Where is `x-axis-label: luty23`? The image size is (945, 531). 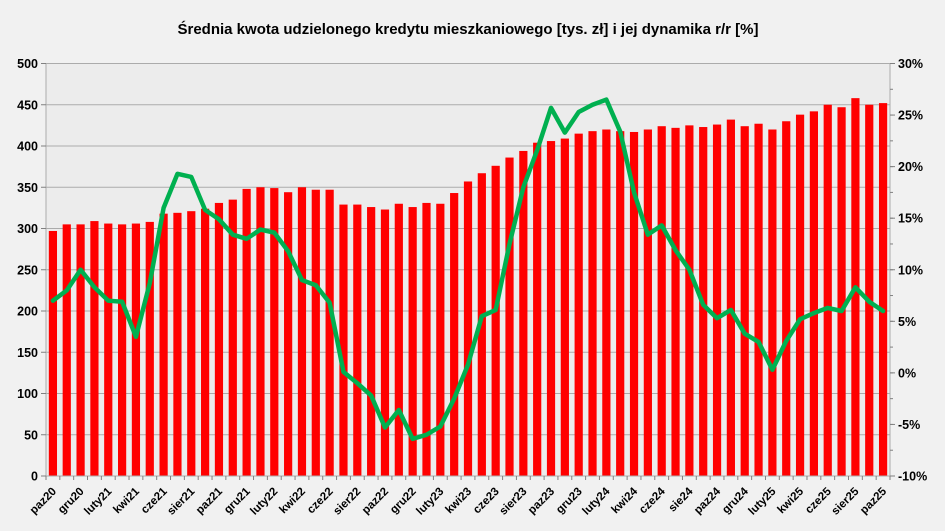 x-axis-label: luty23 is located at coordinates (430, 502).